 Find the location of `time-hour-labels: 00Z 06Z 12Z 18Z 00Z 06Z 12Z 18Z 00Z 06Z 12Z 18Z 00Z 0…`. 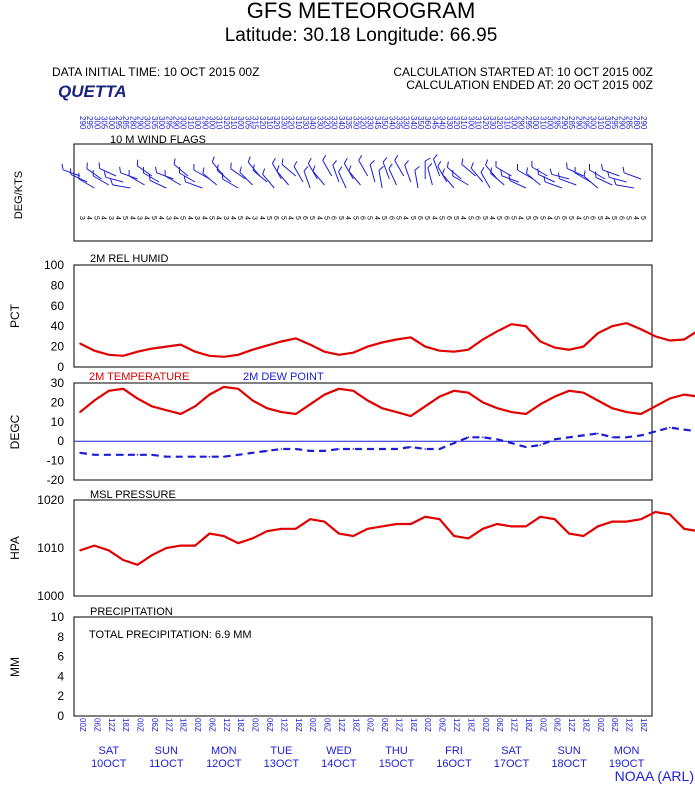

time-hour-labels: 00Z 06Z 12Z 18Z 00Z 06Z 12Z 18Z 00Z 06Z 12Z 18Z 00Z 0… is located at coordinates (363, 725).